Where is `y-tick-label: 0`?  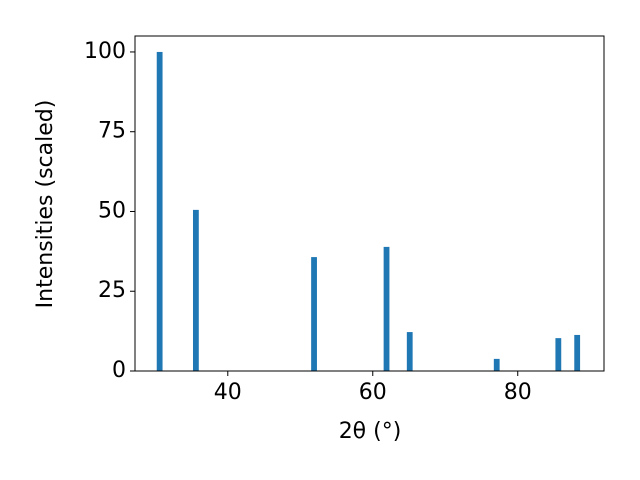 y-tick-label: 0 is located at coordinates (119, 370).